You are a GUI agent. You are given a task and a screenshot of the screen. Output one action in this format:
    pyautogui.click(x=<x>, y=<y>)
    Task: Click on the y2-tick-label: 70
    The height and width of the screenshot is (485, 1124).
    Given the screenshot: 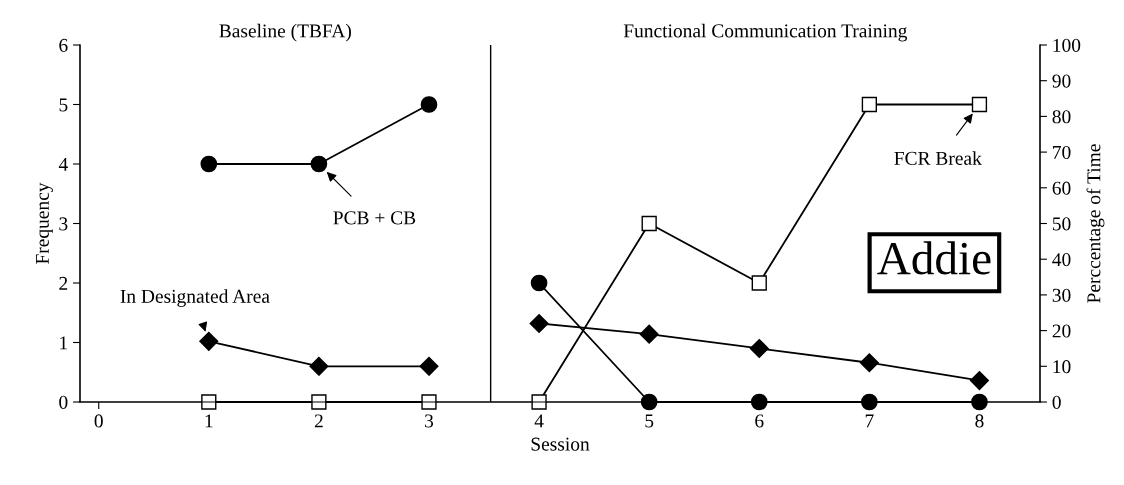 What is the action you would take?
    pyautogui.click(x=1062, y=152)
    